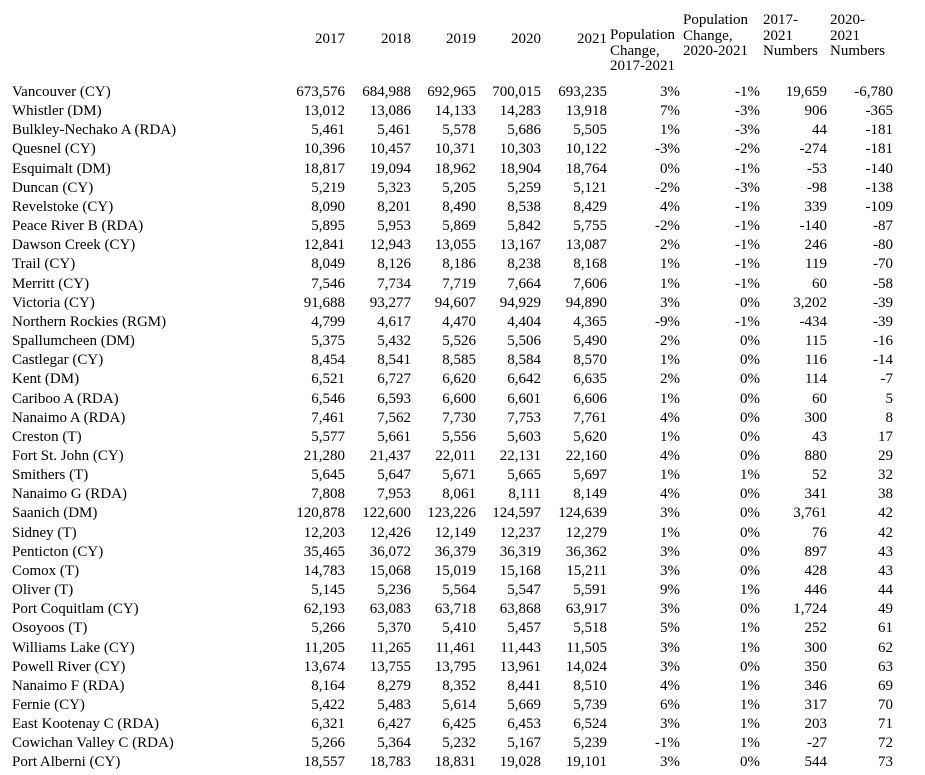  I want to click on row-name-cell: Saanich (DM), so click(55, 513).